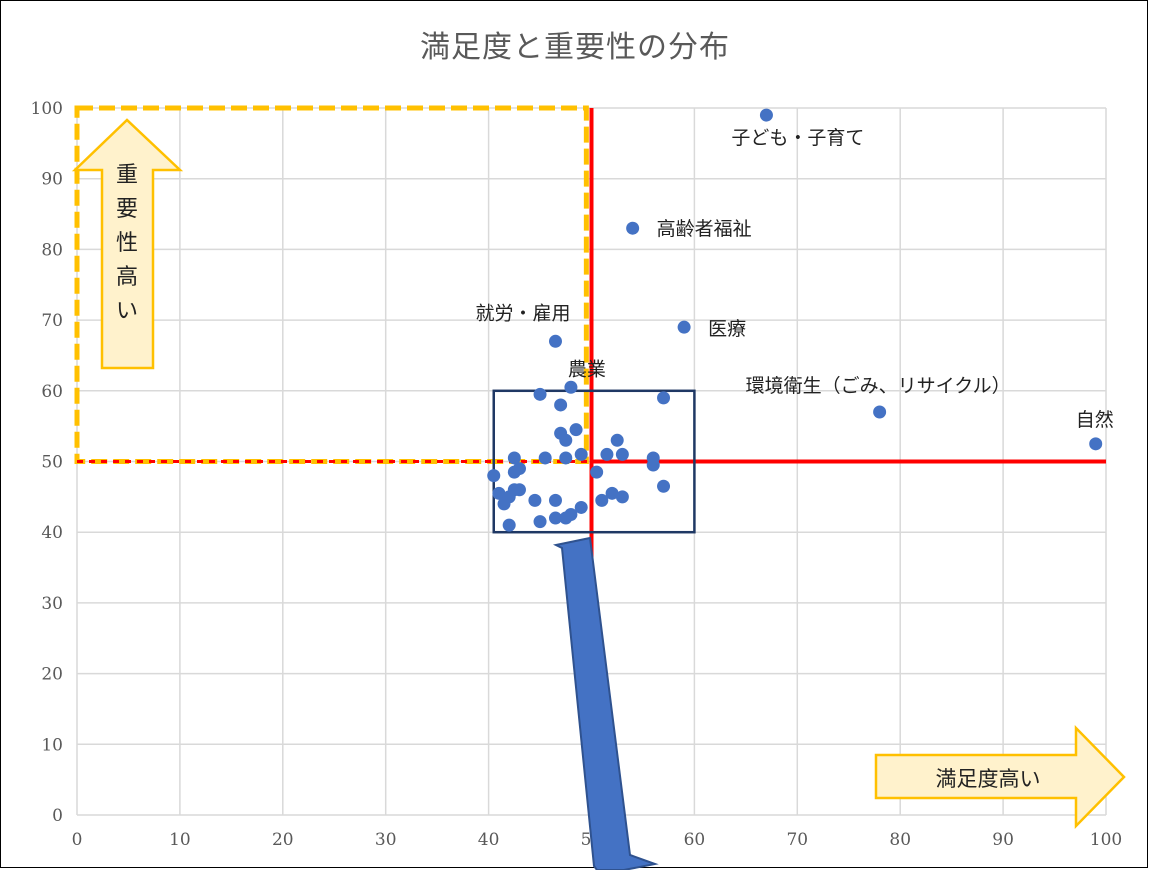 The width and height of the screenshot is (1150, 870). I want to click on importance-label-char: 性, so click(127, 243).